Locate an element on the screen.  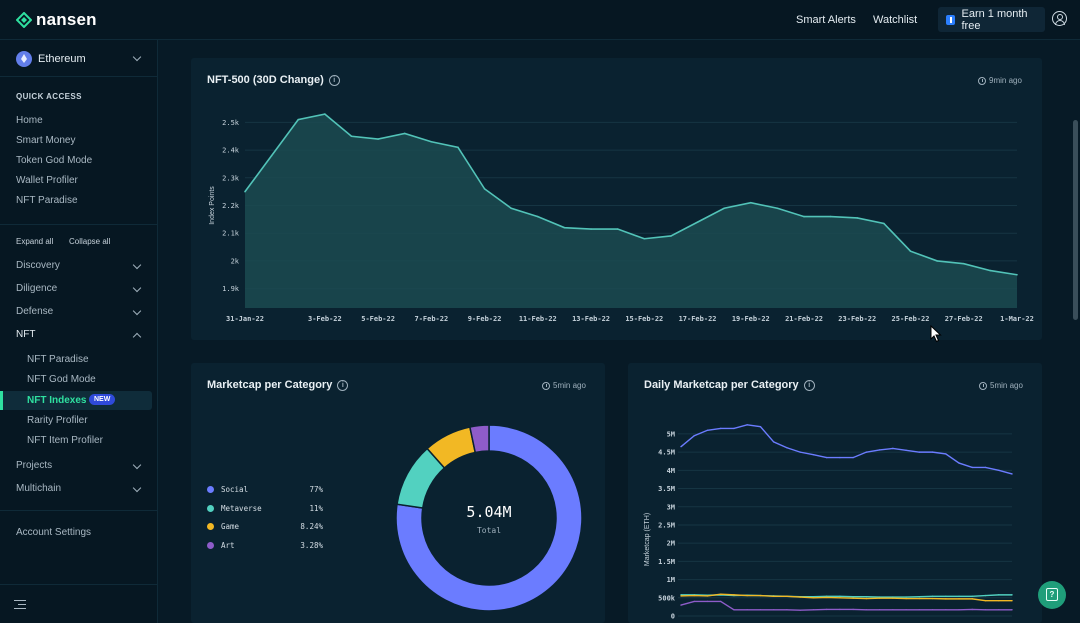
x-tick-label: 15-Feb-22 is located at coordinates (644, 319).